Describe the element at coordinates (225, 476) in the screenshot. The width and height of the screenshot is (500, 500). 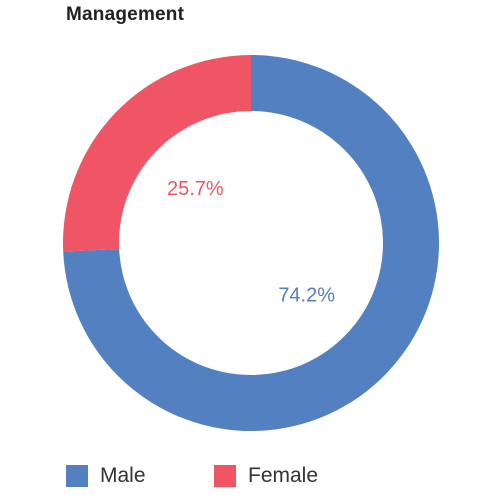
I see `legend-swatch-female` at that location.